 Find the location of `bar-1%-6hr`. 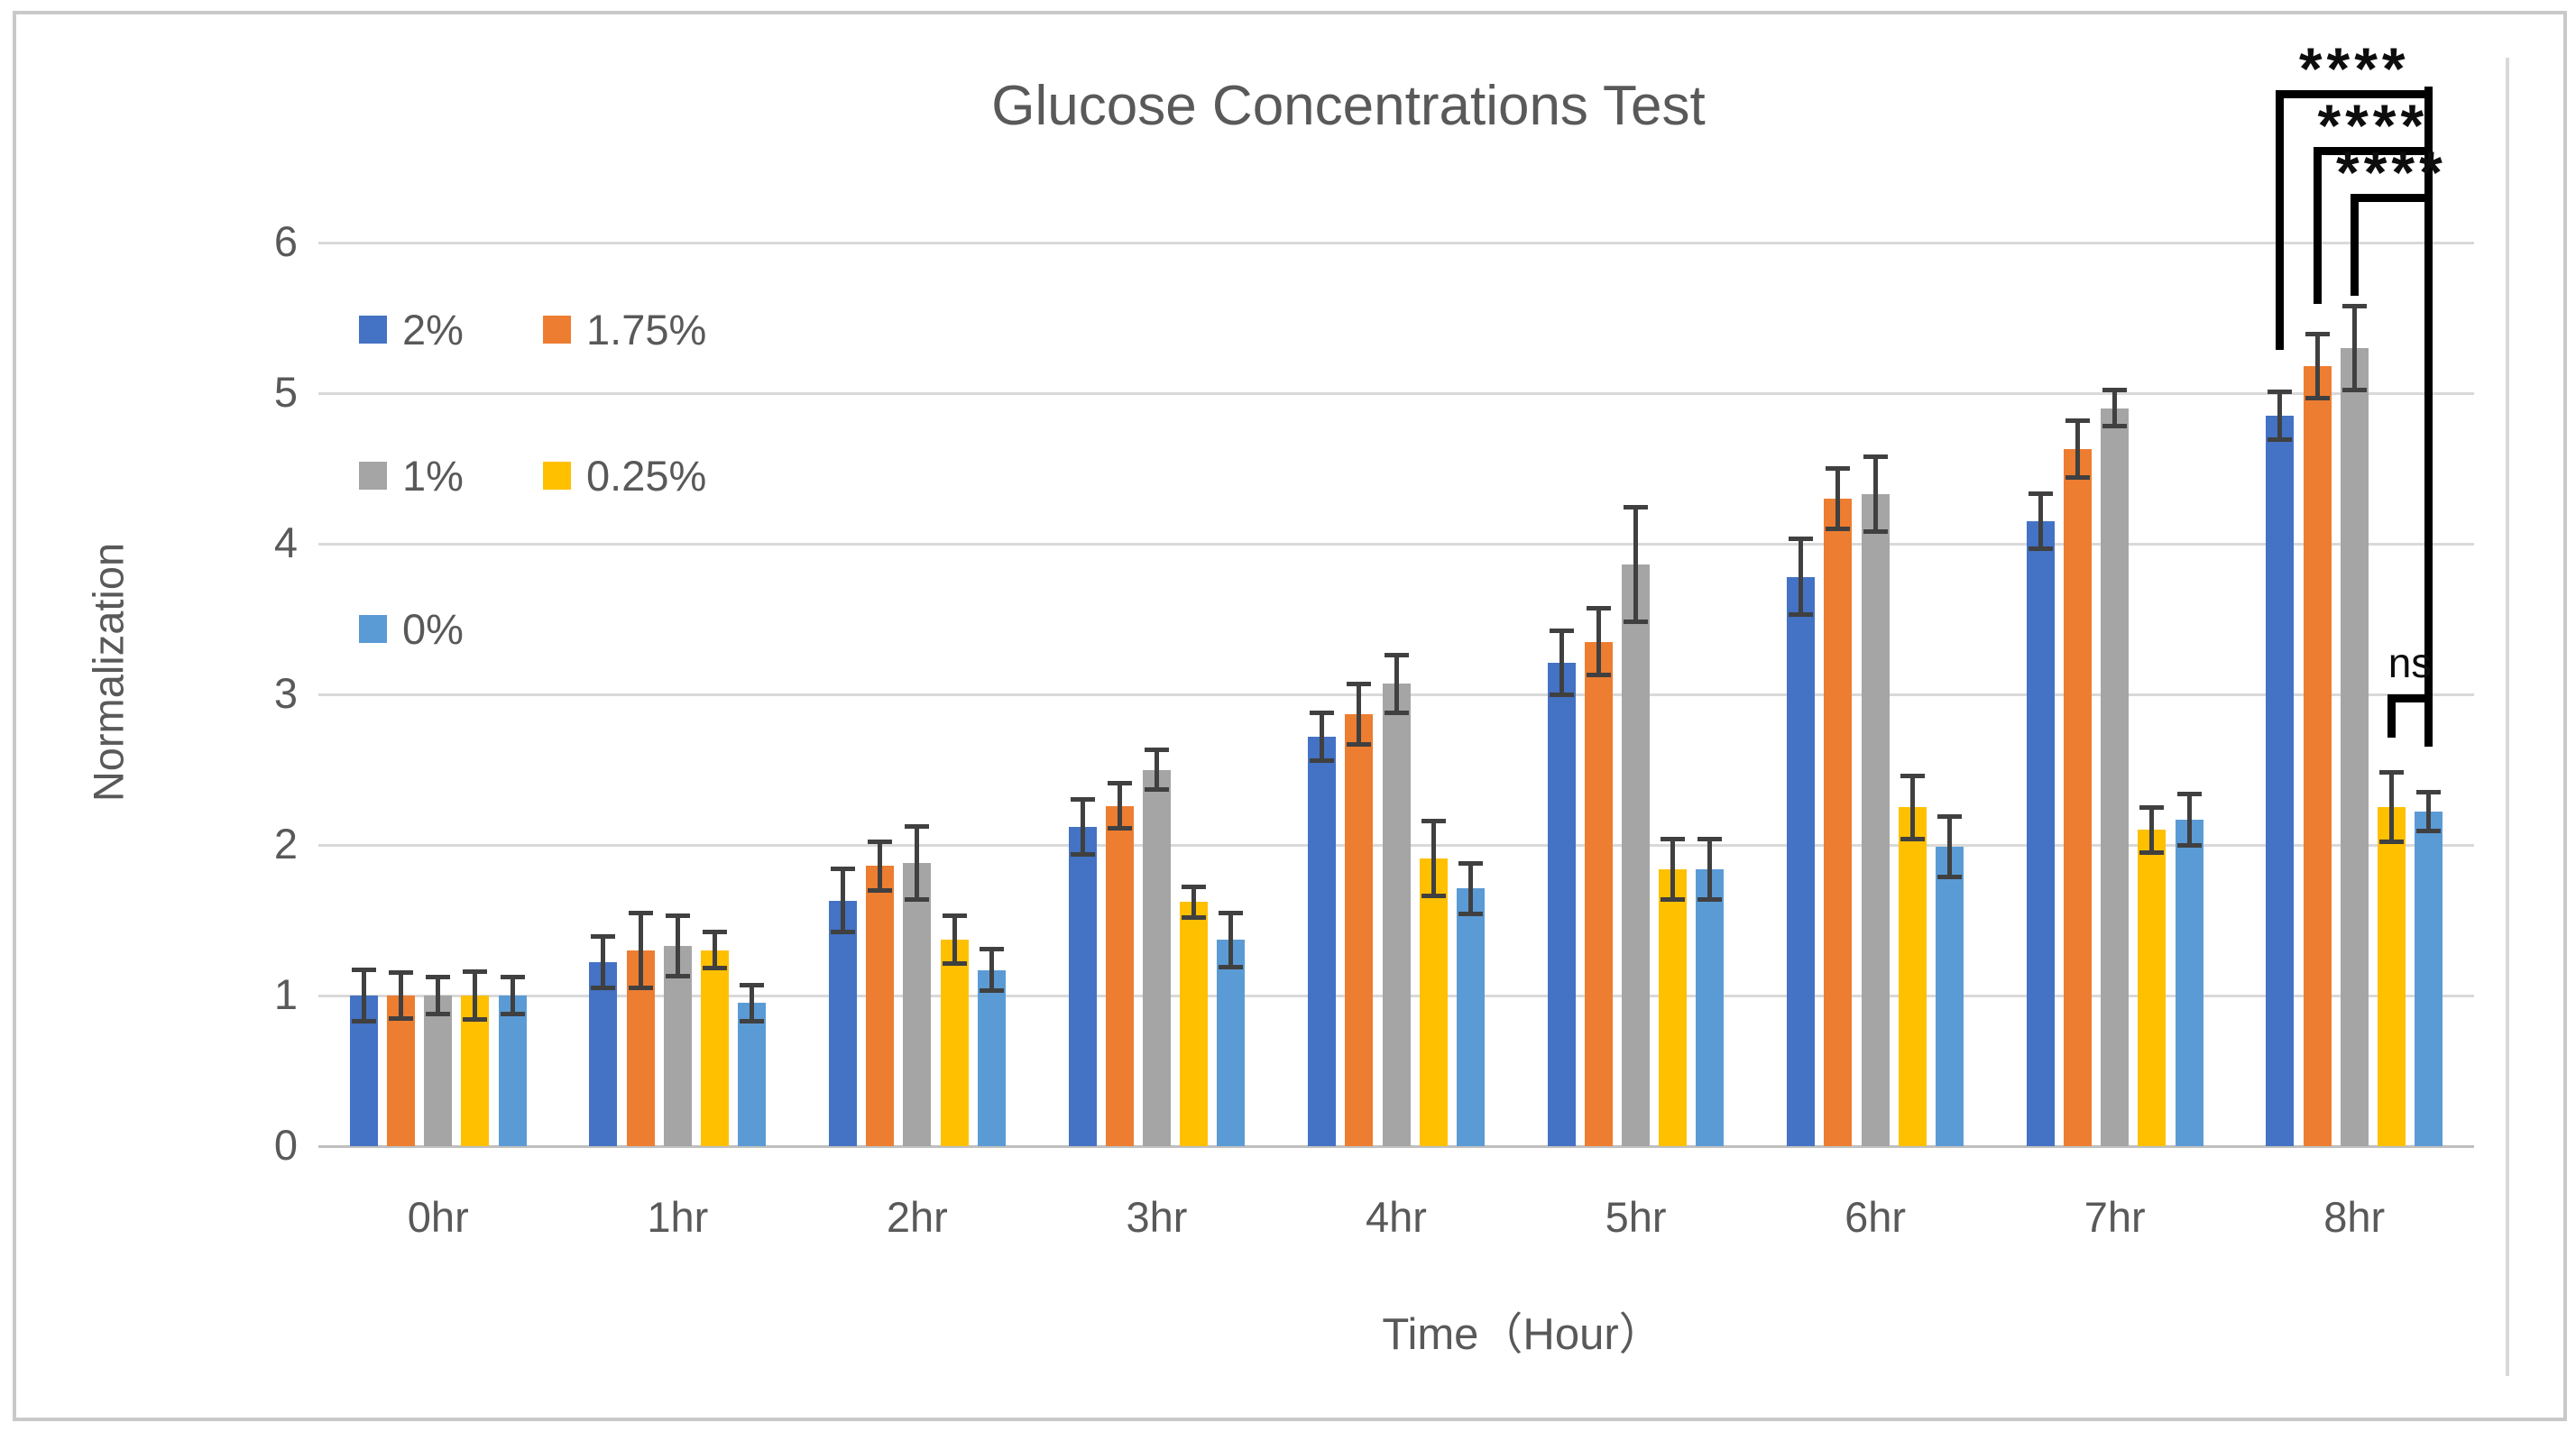

bar-1%-6hr is located at coordinates (1875, 820).